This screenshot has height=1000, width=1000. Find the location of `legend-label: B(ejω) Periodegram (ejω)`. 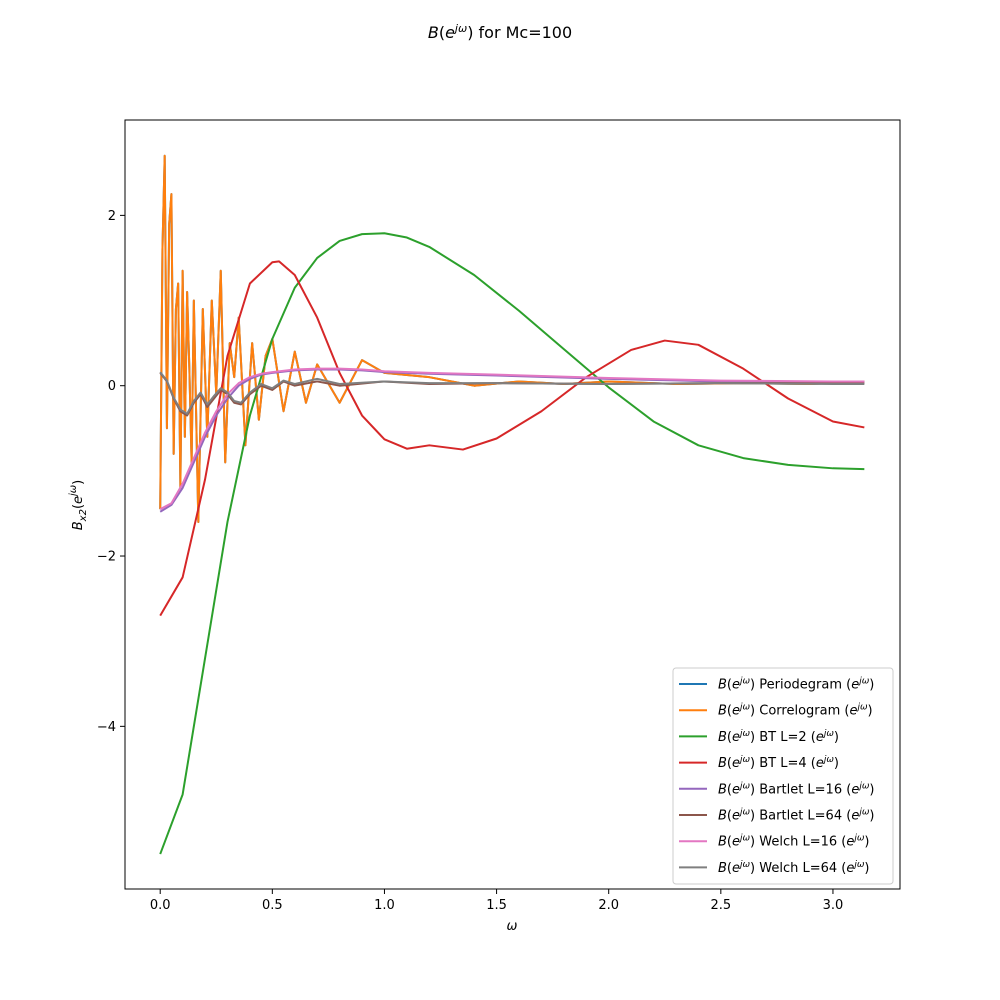

legend-label: B(ejω) Periodegram (ejω) is located at coordinates (796, 685).